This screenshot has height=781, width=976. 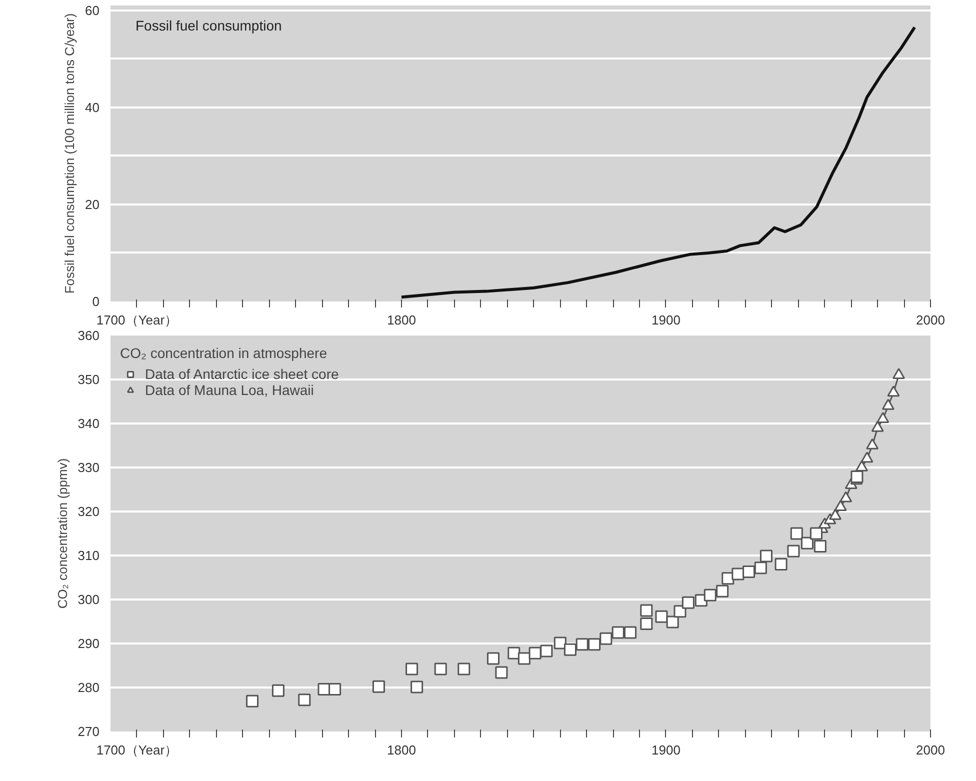 What do you see at coordinates (89, 423) in the screenshot?
I see `y-tick-label: 340` at bounding box center [89, 423].